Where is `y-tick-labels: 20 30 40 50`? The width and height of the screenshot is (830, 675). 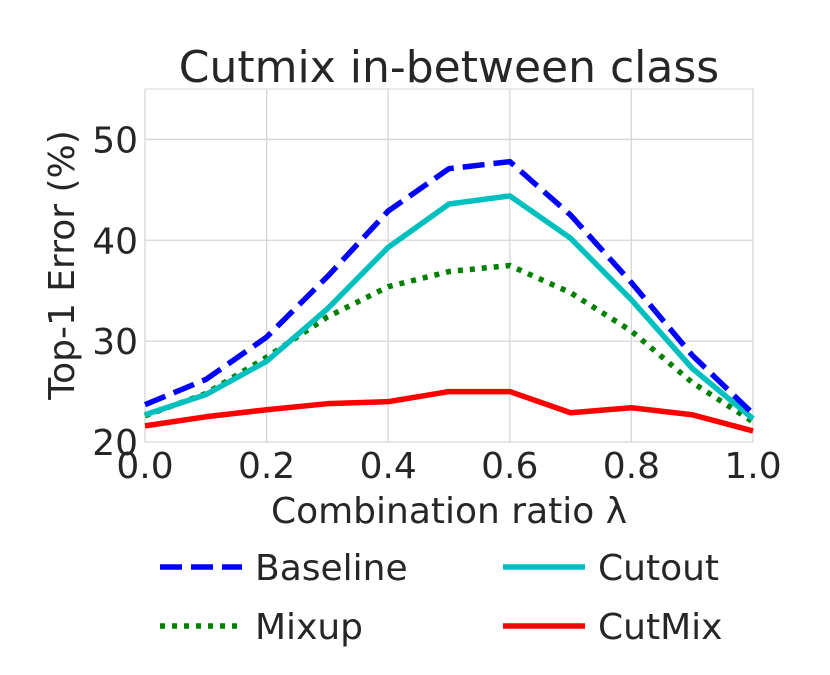
y-tick-labels: 20 30 40 50 is located at coordinates (115, 292).